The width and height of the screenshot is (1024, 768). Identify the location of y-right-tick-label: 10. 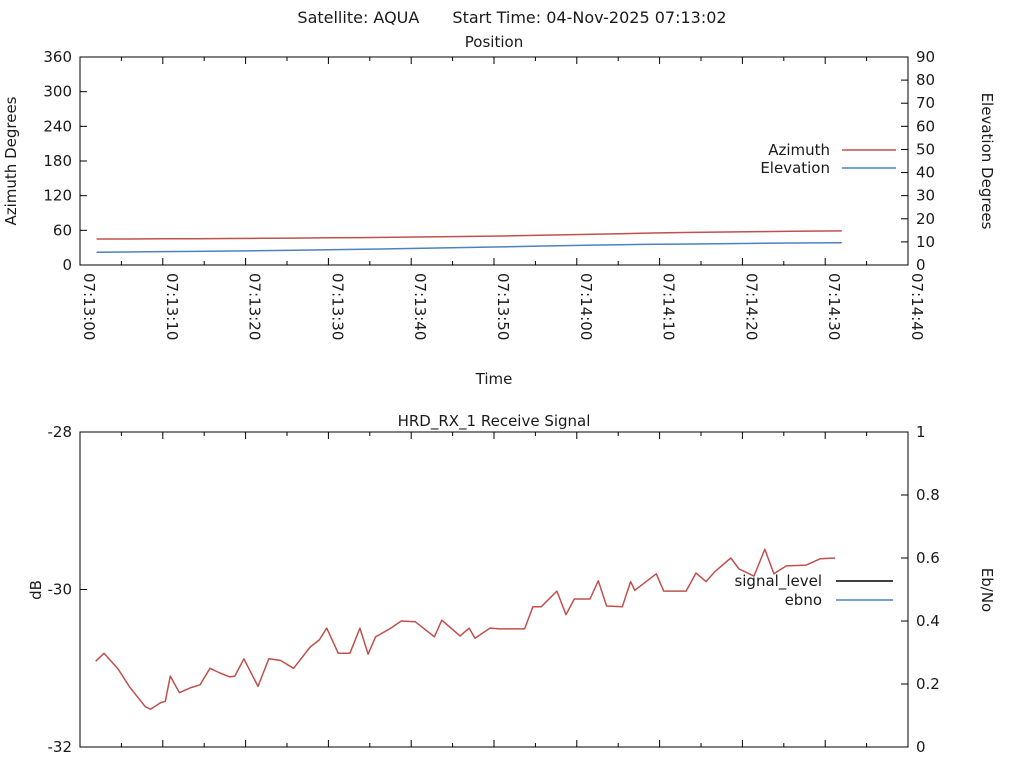
(925, 242).